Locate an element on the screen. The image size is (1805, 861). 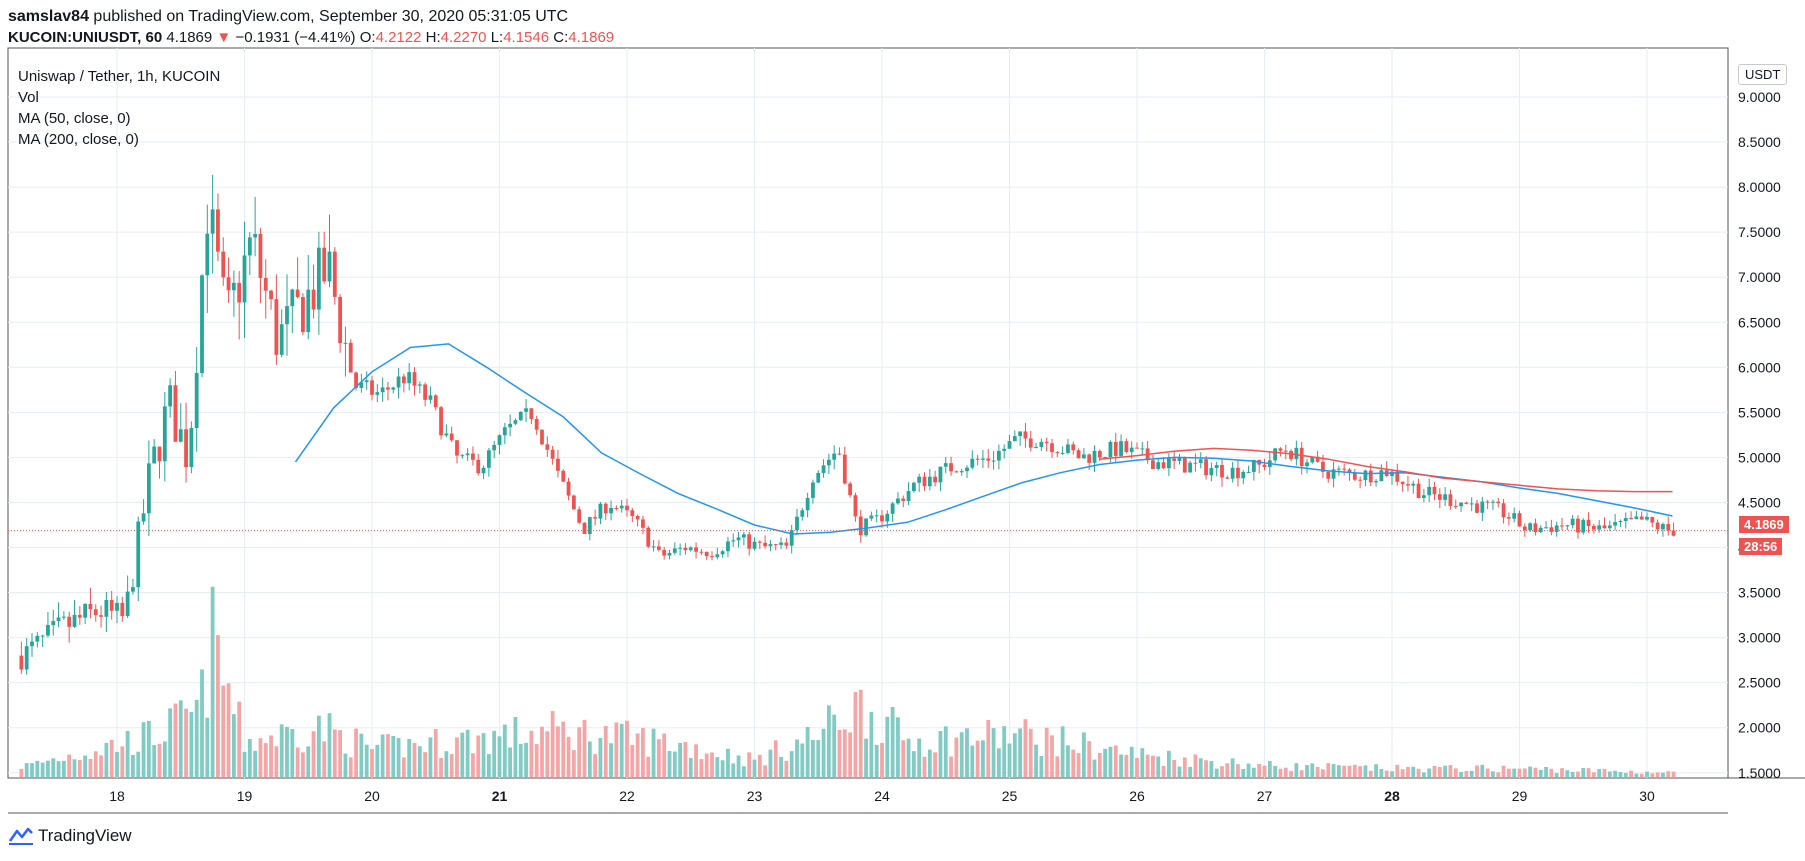
currency-unit-button: USDT is located at coordinates (1763, 74).